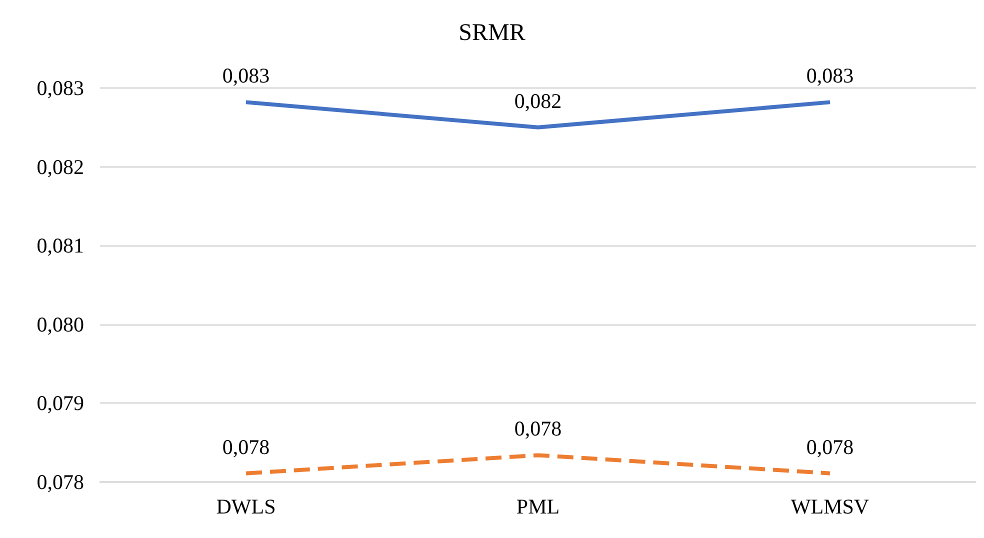 Image resolution: width=984 pixels, height=538 pixels. I want to click on data-label: 0,082, so click(538, 100).